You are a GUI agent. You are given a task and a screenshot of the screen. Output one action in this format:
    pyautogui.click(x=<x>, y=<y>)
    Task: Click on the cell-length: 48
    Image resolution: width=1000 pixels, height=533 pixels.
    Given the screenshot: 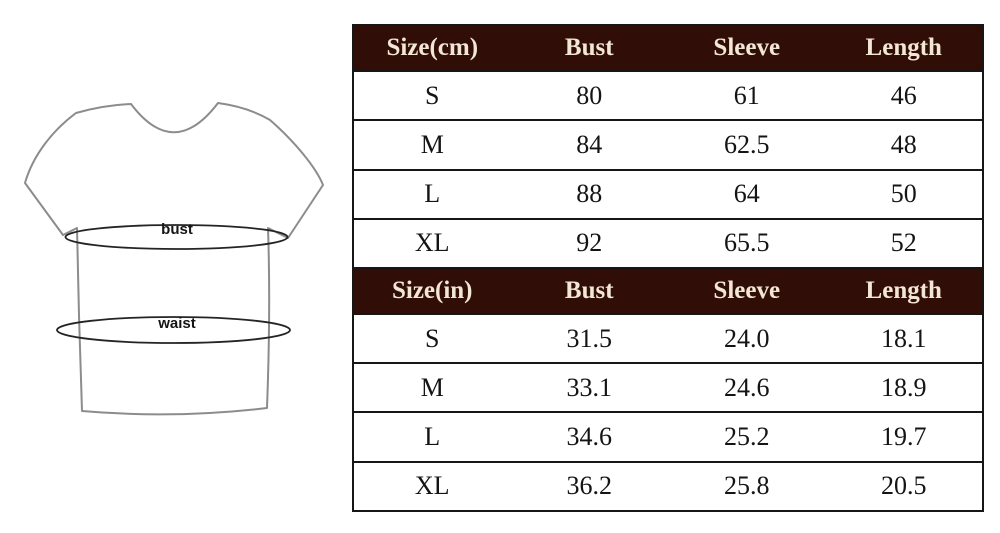 What is the action you would take?
    pyautogui.click(x=904, y=145)
    